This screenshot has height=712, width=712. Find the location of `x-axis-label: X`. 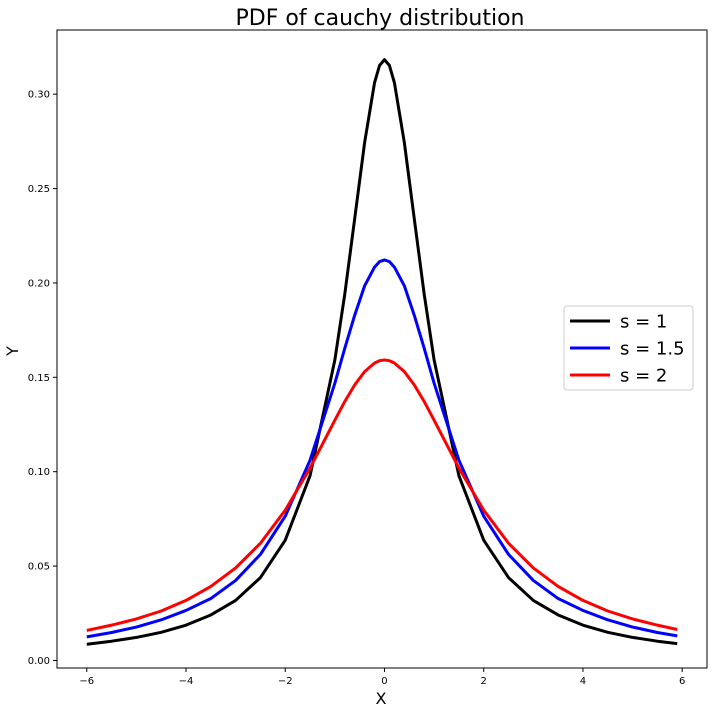

x-axis-label: X is located at coordinates (381, 698).